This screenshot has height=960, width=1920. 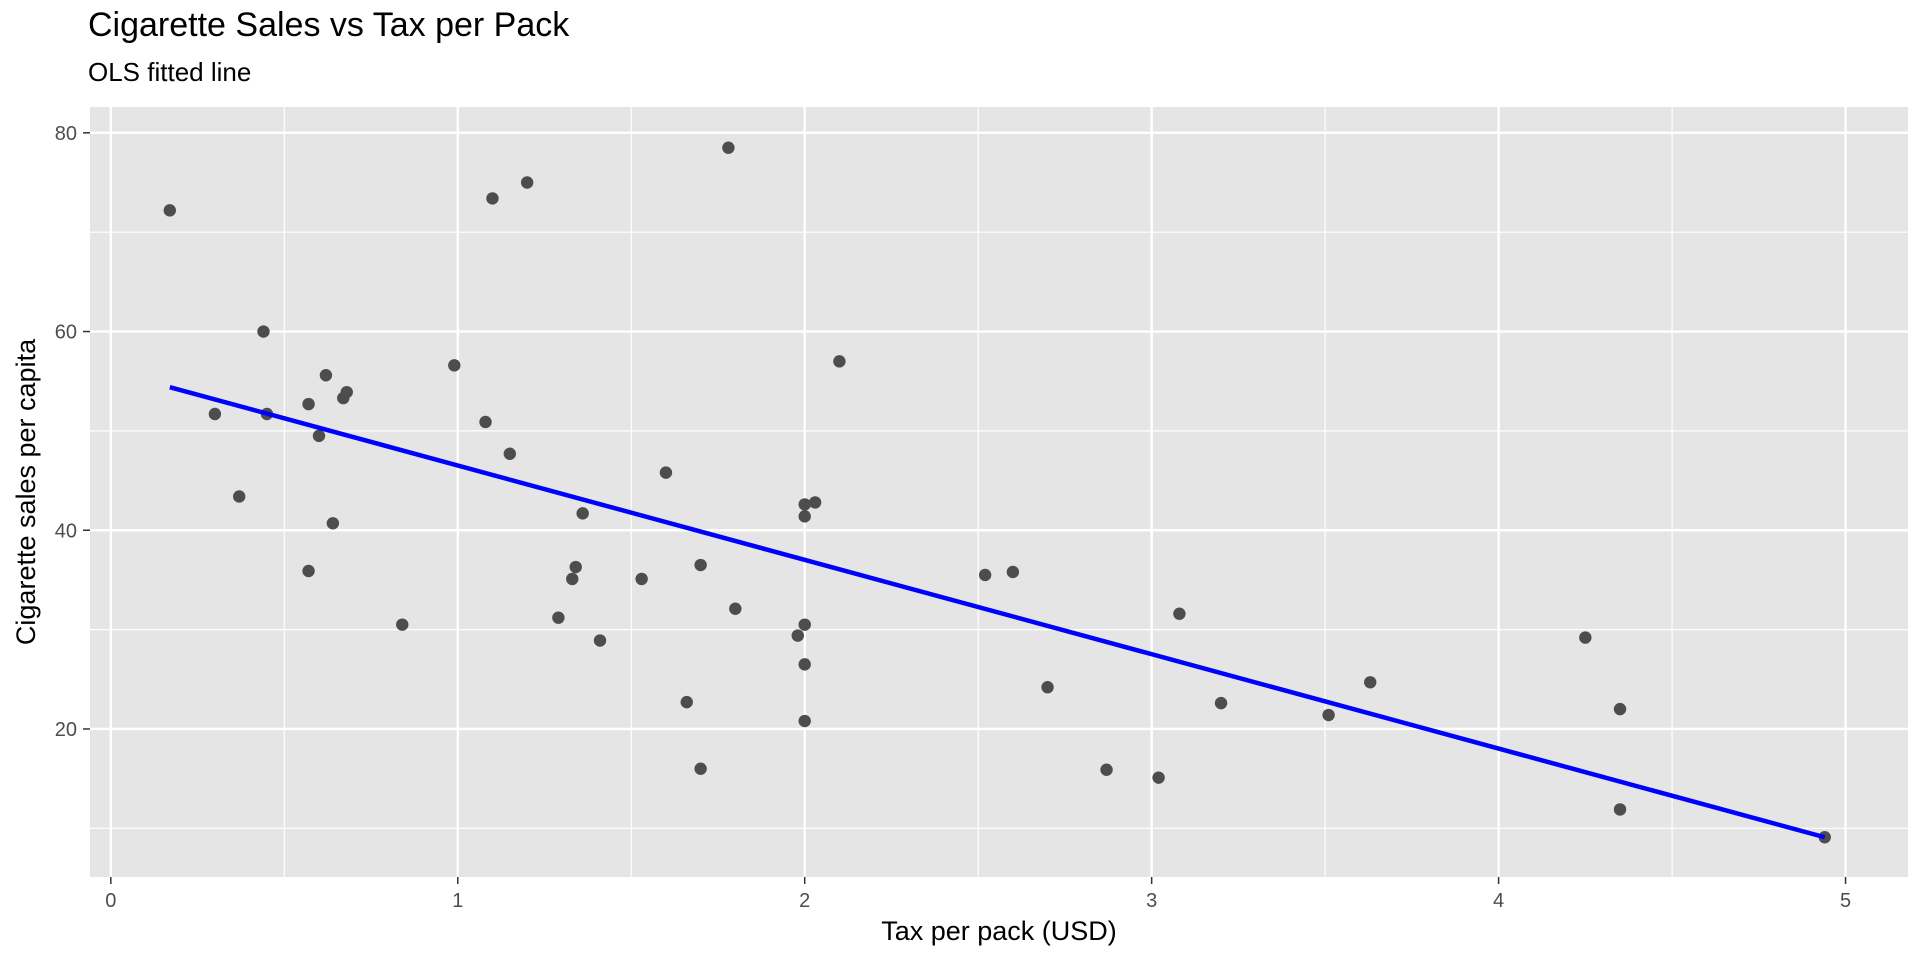 I want to click on x-tick-label: 4, so click(x=1498, y=901).